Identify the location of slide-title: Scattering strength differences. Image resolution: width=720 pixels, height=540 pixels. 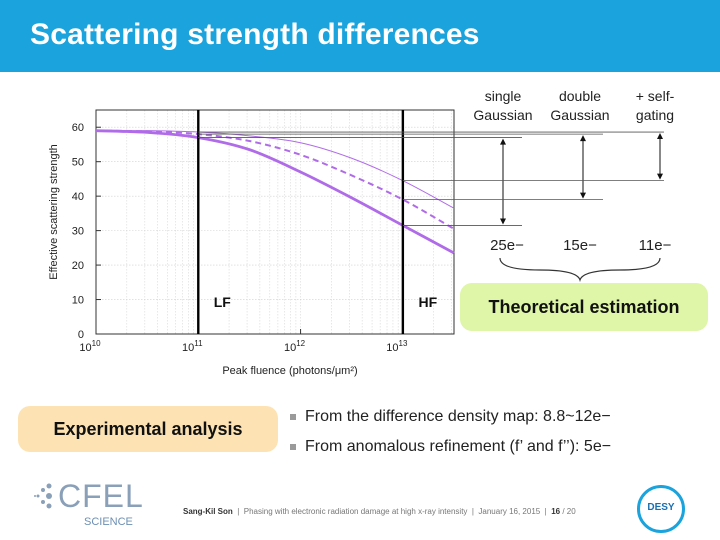
(255, 34).